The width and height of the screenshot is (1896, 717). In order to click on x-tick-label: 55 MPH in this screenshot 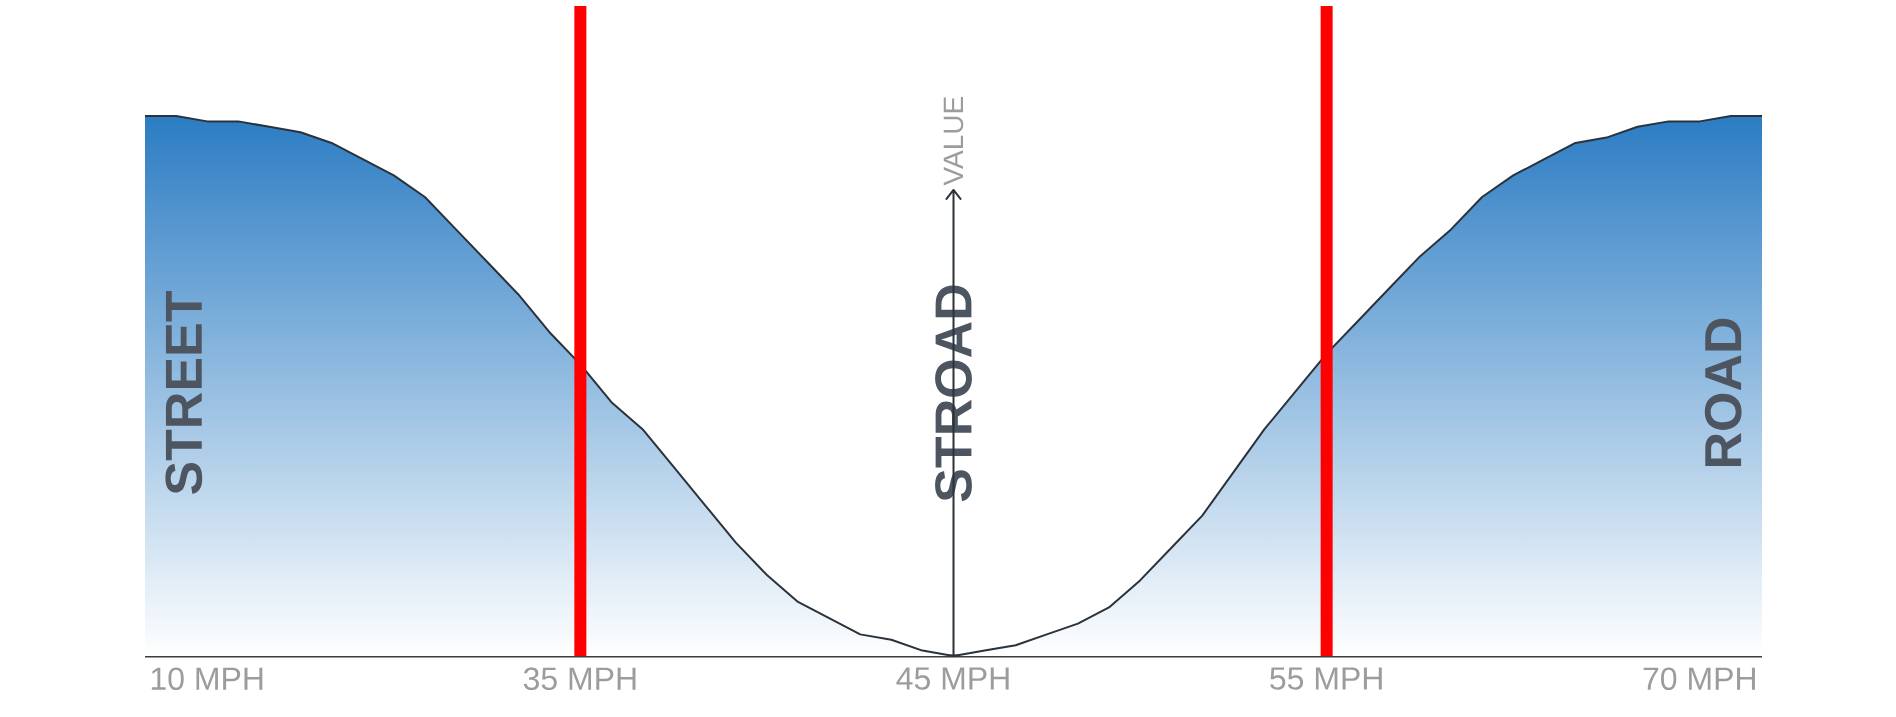, I will do `click(1326, 678)`.